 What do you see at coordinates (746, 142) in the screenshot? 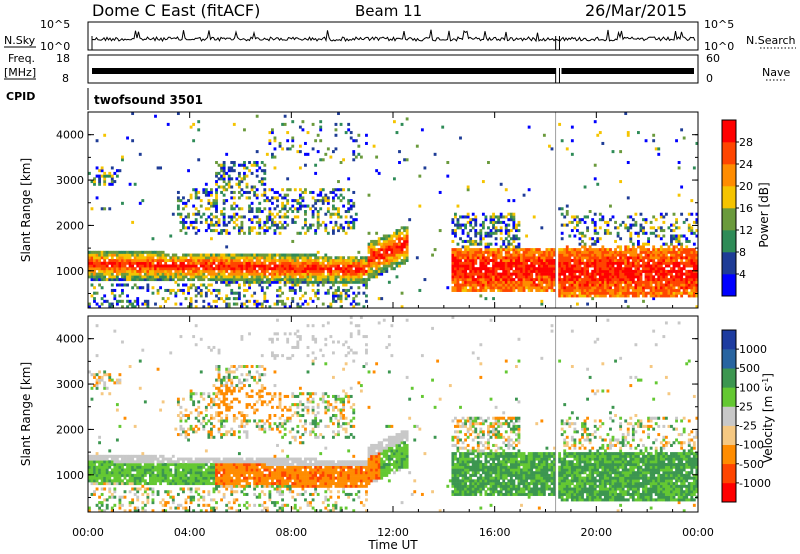
I see `power-colorbar-tick-label: 28` at bounding box center [746, 142].